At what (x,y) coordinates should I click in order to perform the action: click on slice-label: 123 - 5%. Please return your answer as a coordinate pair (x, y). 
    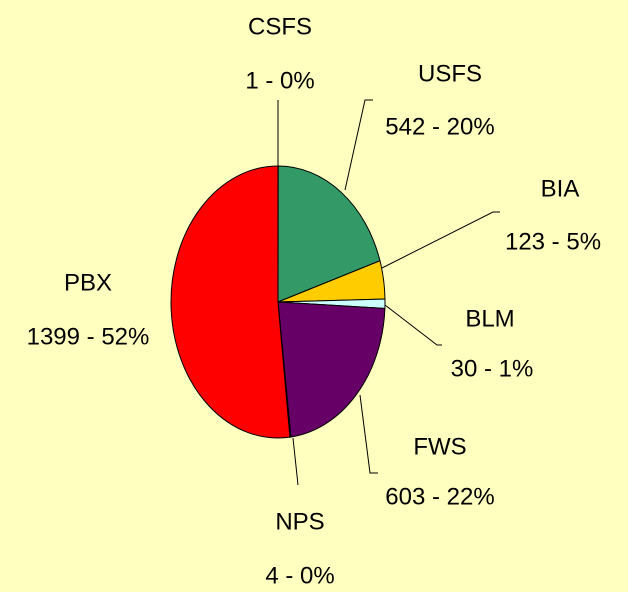
    Looking at the image, I should click on (553, 241).